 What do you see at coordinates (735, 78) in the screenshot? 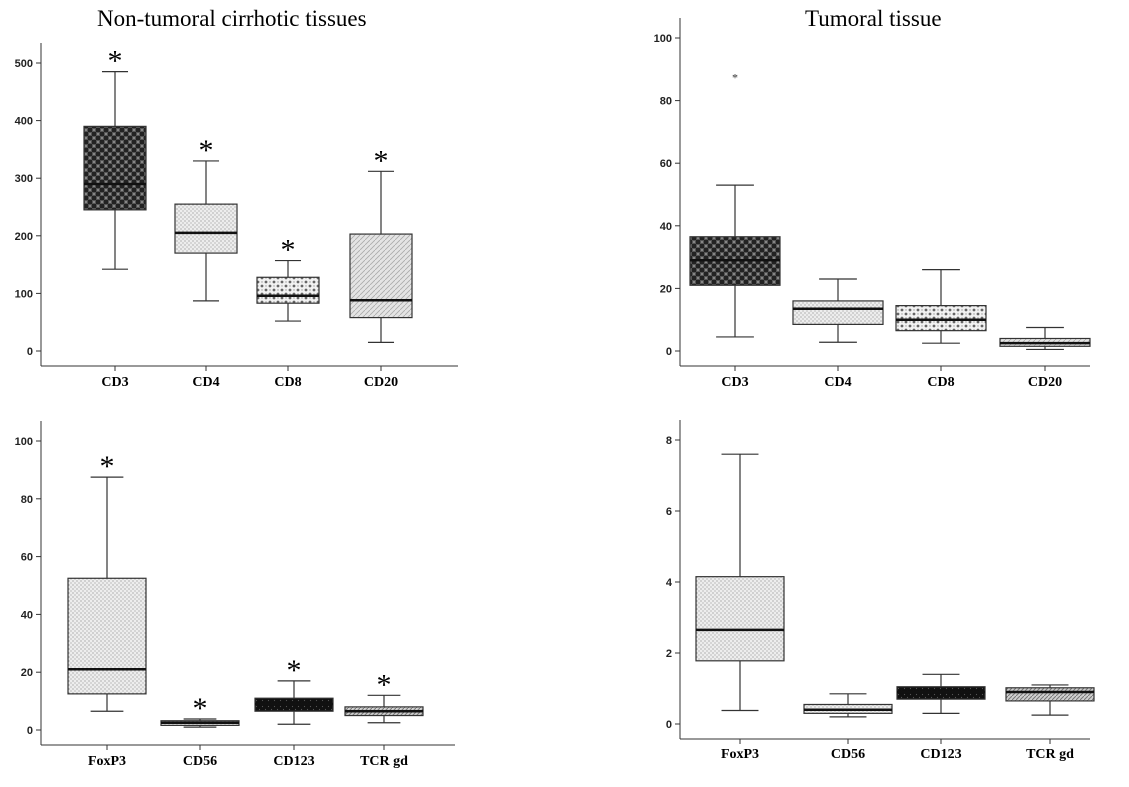
I see `outlier-marker: *` at bounding box center [735, 78].